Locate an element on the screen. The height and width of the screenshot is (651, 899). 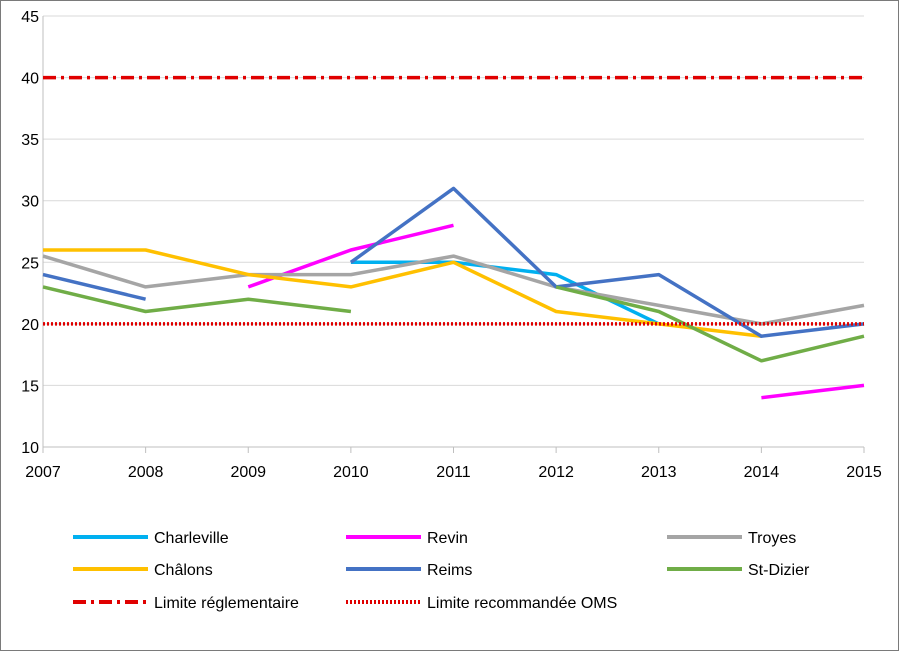
x-tick-label-2008: 2008 is located at coordinates (146, 472).